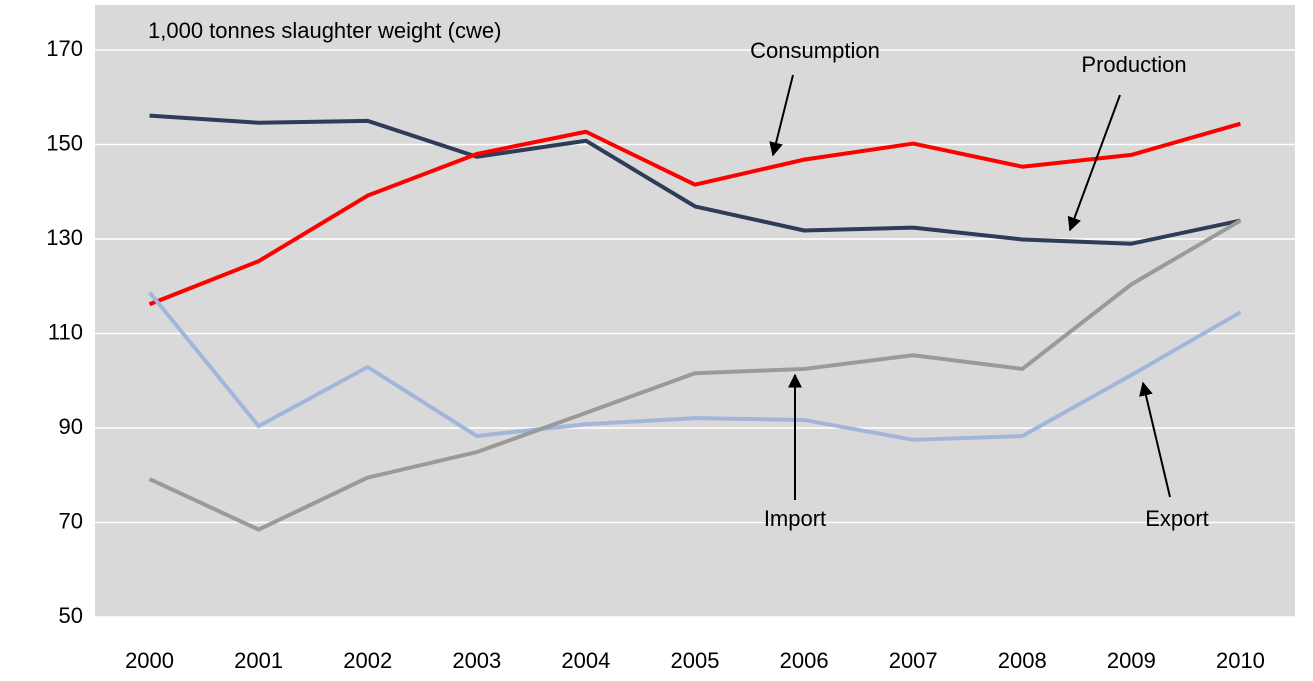  Describe the element at coordinates (476, 660) in the screenshot. I see `x-tick-label: 2003` at that location.